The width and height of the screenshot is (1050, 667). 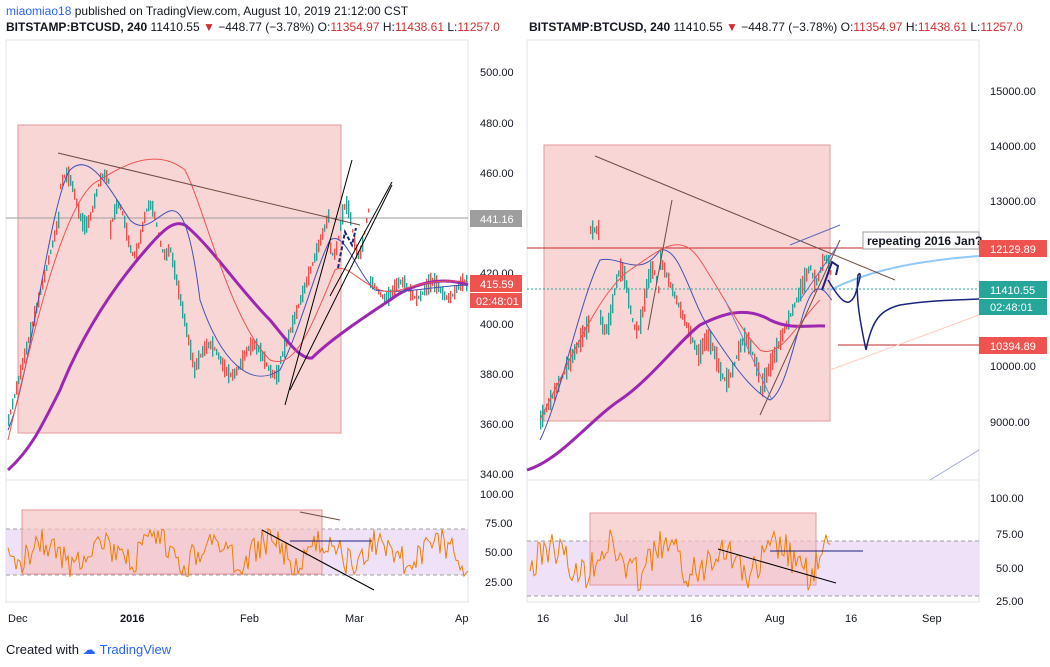 I want to click on username-link: miaomiao18, so click(x=39, y=11).